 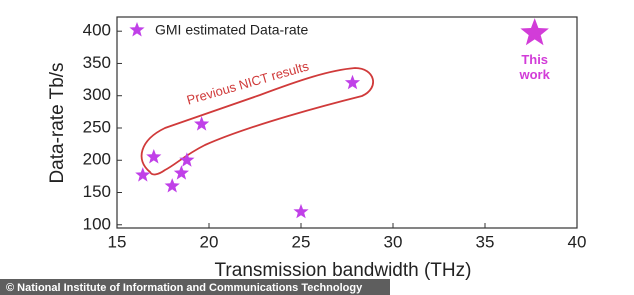 I want to click on x-tick-label: 25, so click(x=301, y=241).